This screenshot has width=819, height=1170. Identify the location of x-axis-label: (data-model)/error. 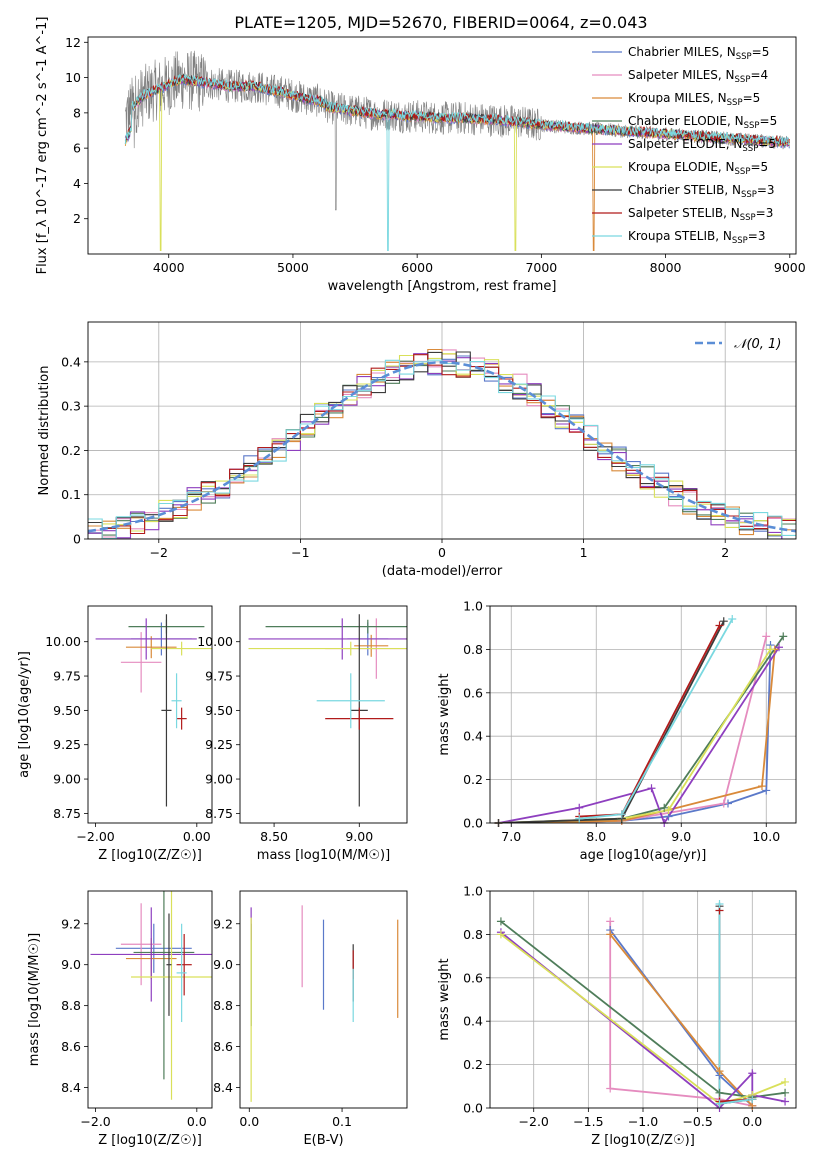
(442, 571).